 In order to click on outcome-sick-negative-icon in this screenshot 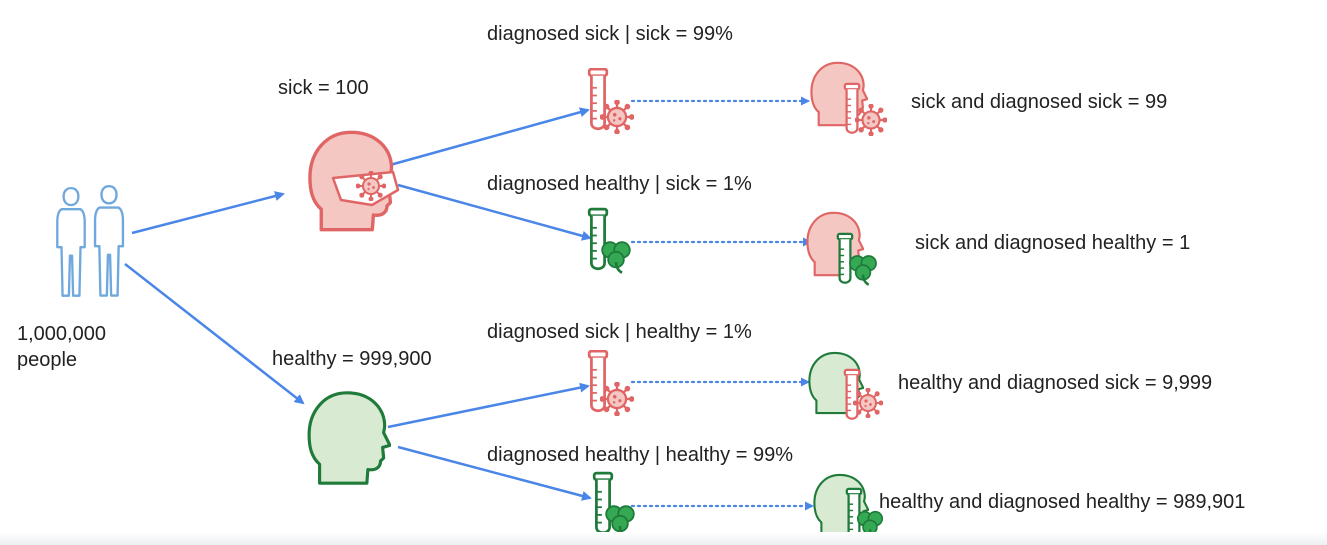, I will do `click(842, 248)`.